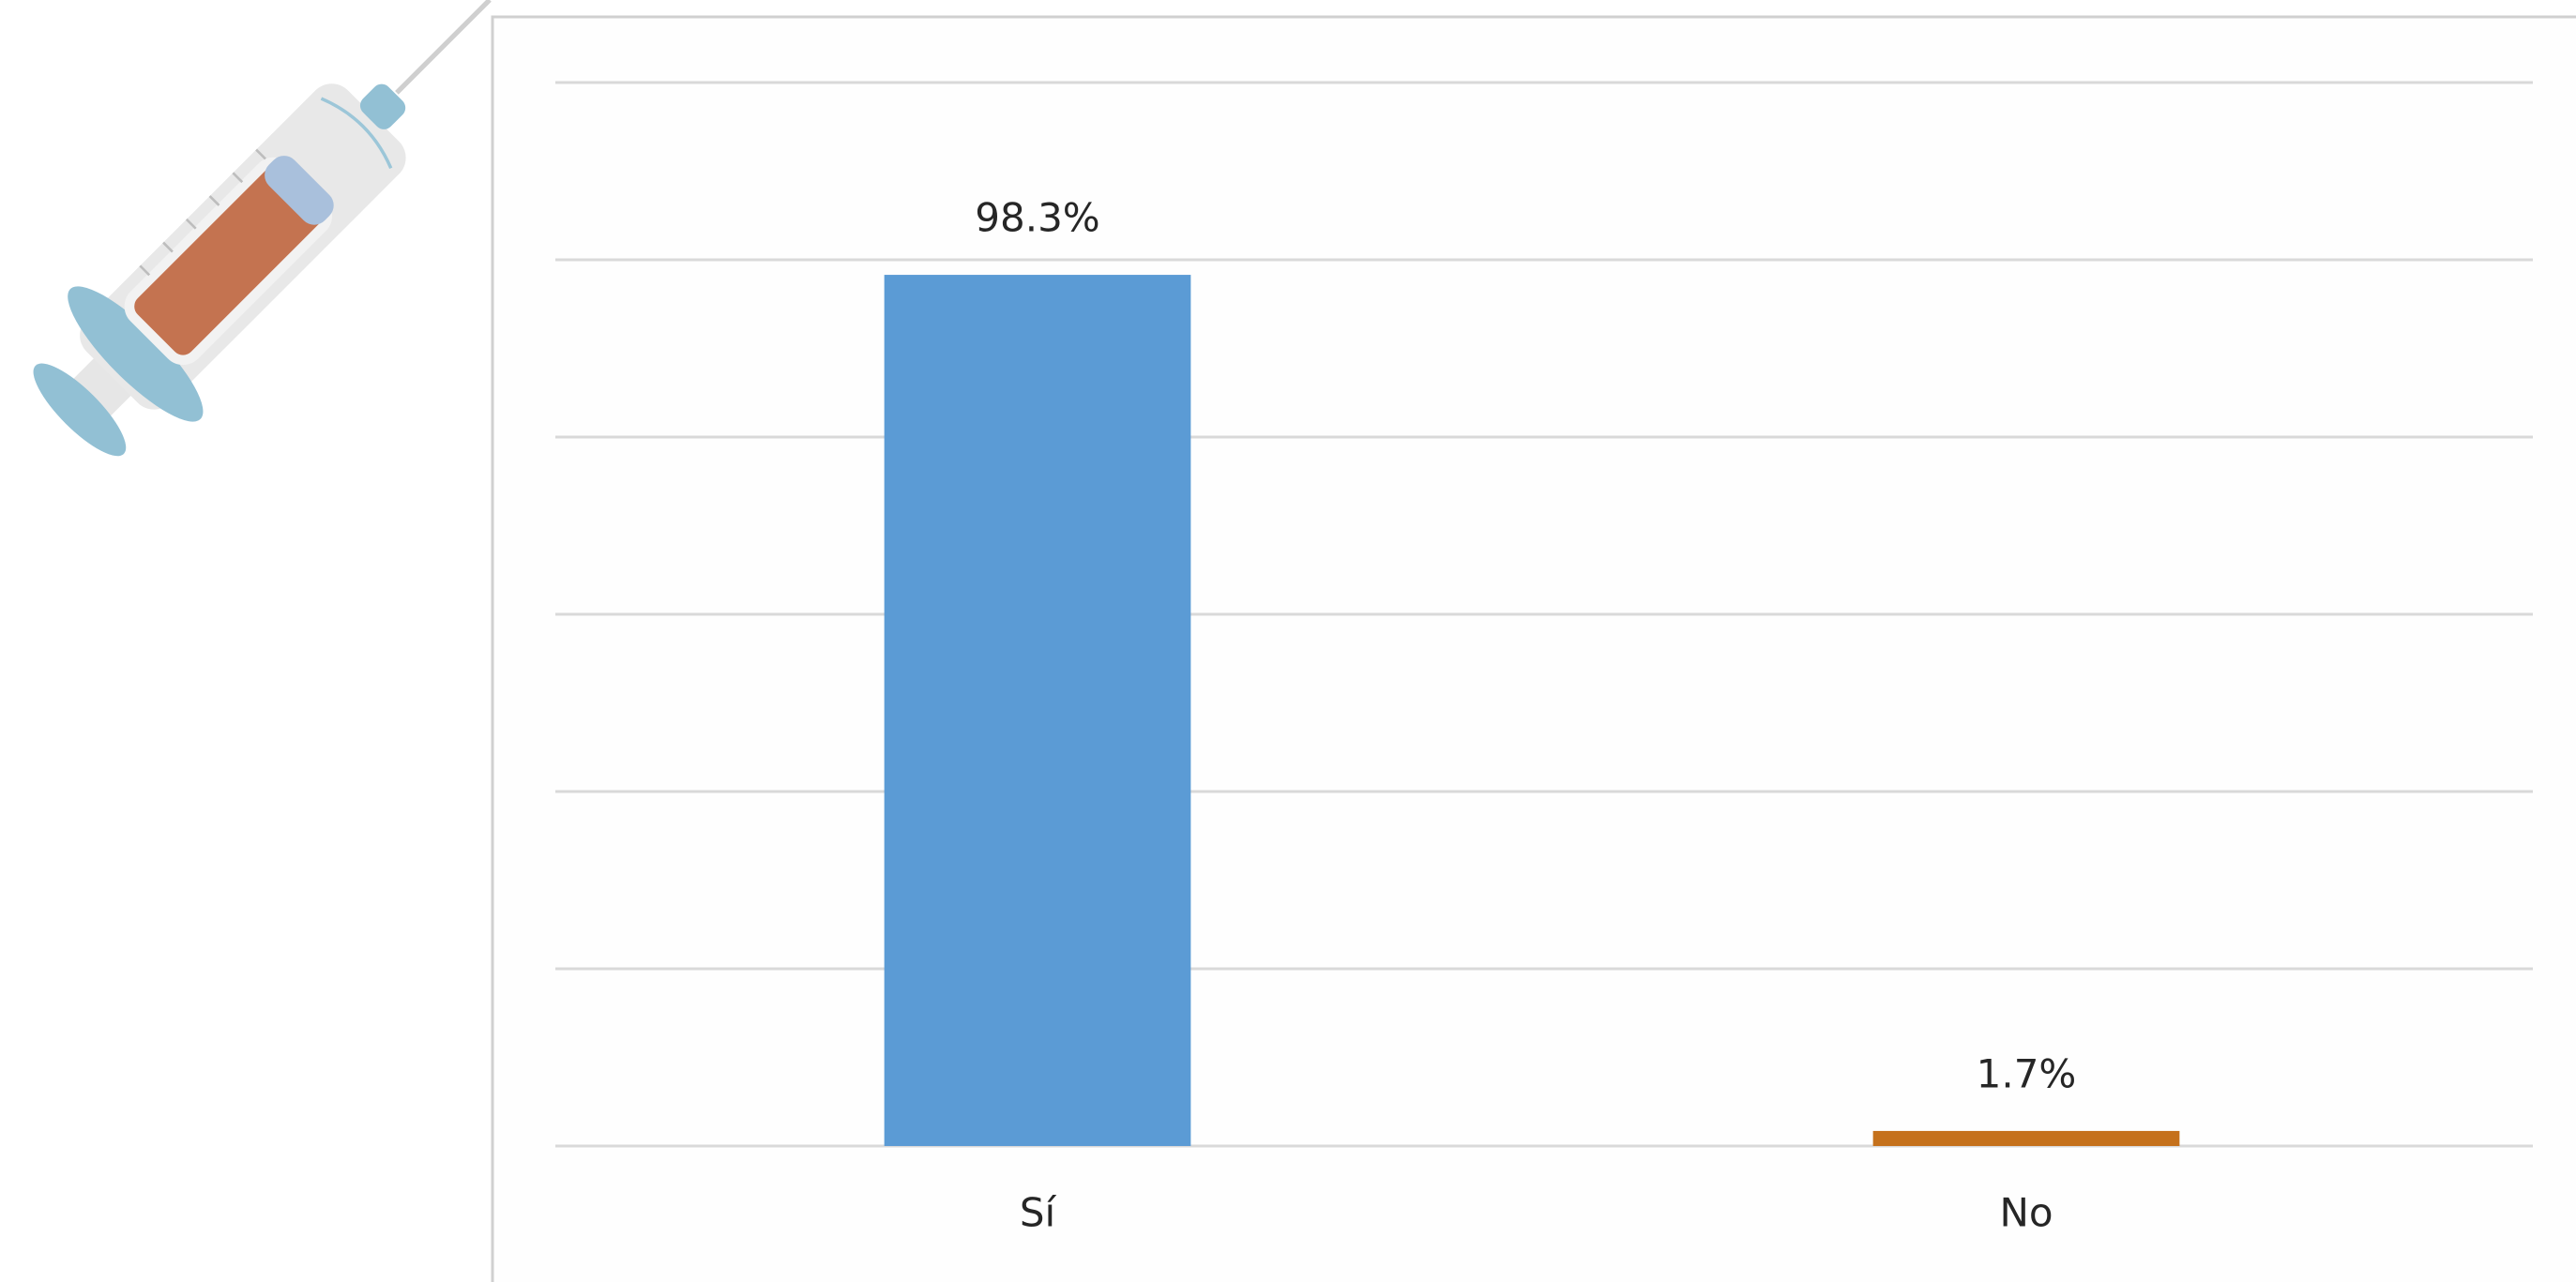  Describe the element at coordinates (263, 229) in the screenshot. I see `syringe-illustration` at that location.